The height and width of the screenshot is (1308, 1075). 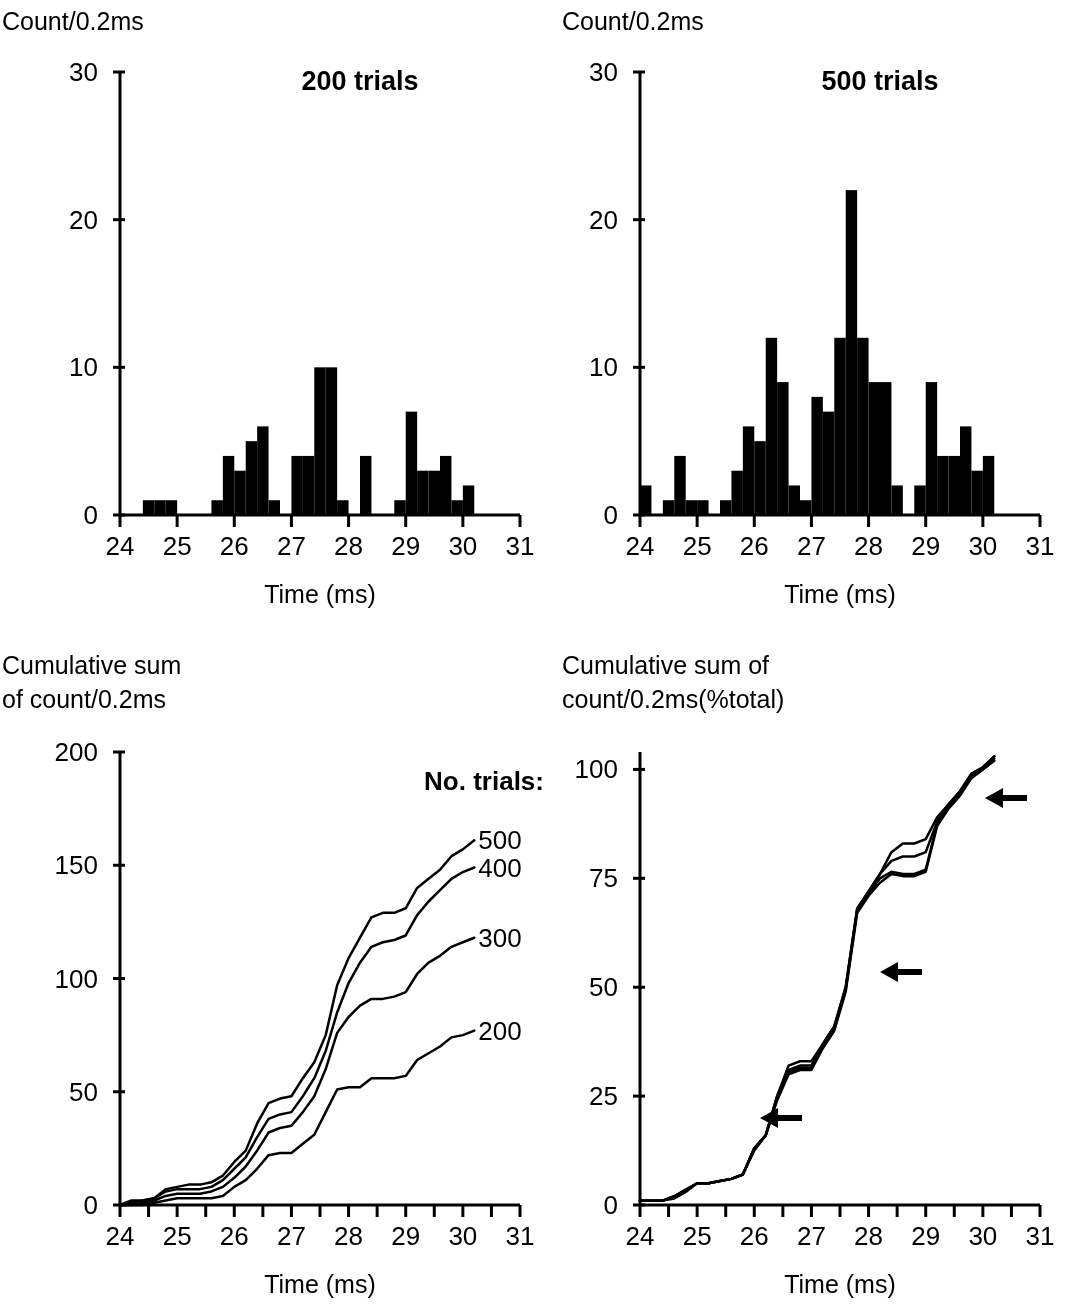 I want to click on chart-title: 500 trials, so click(x=880, y=81).